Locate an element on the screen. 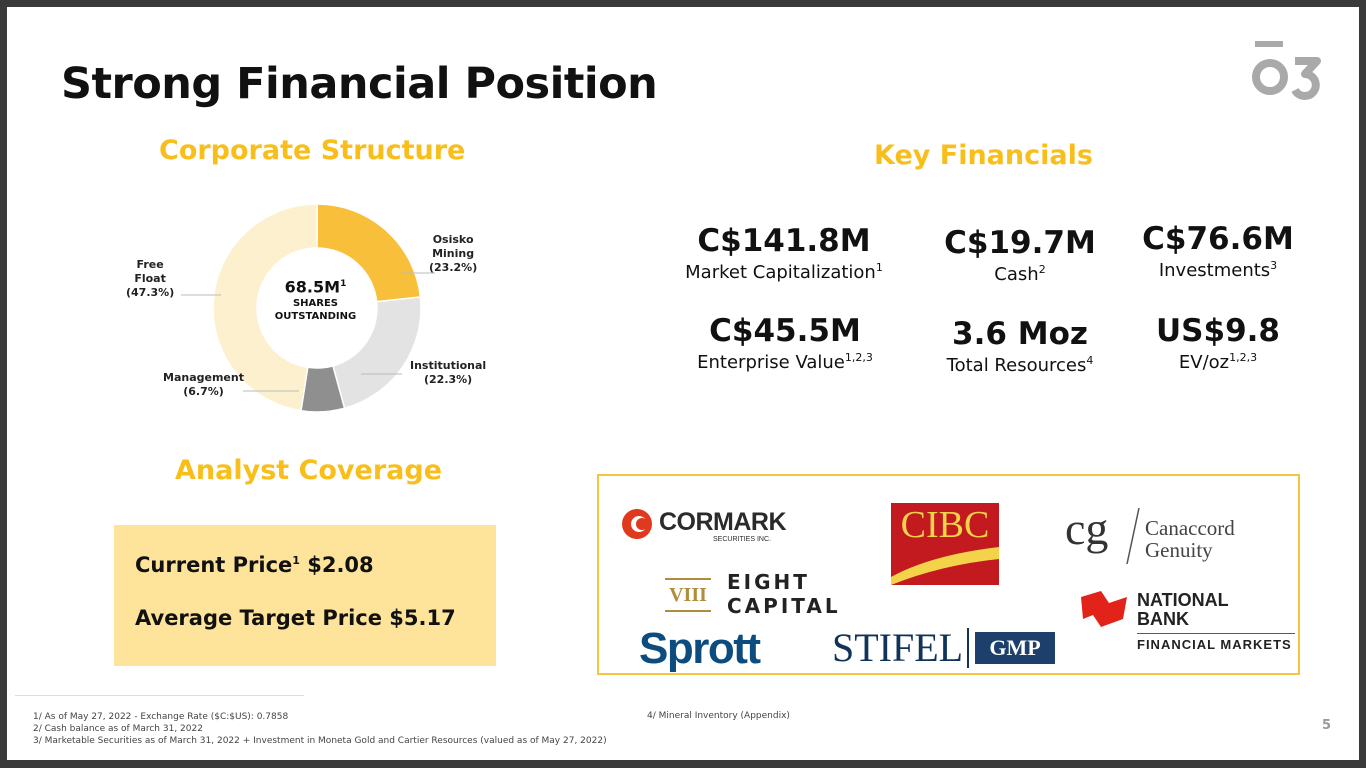  analyst-coverage-heading: Analyst Coverage is located at coordinates (309, 470).